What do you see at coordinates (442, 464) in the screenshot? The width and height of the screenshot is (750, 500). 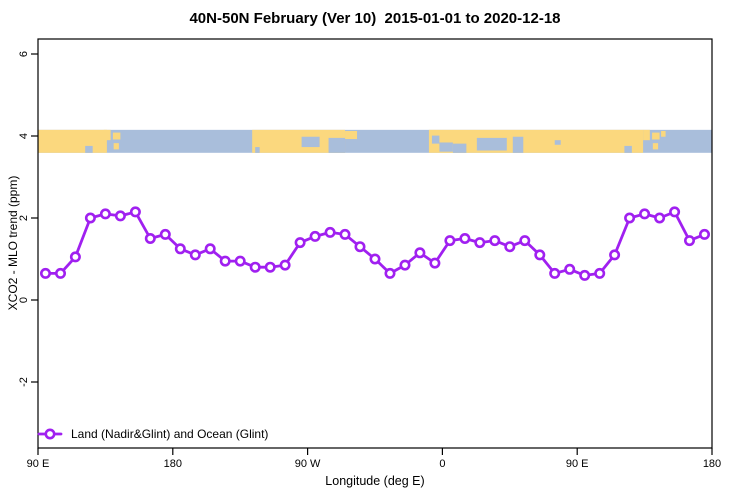 I see `x-tick-label: 0` at bounding box center [442, 464].